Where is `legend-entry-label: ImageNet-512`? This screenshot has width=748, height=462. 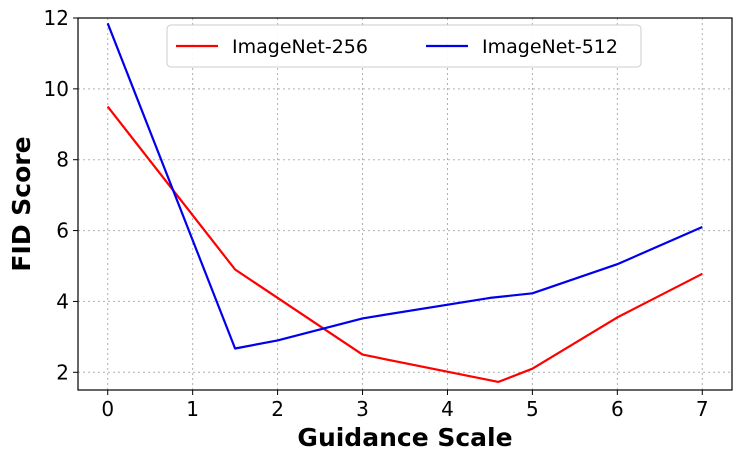
legend-entry-label: ImageNet-512 is located at coordinates (550, 47).